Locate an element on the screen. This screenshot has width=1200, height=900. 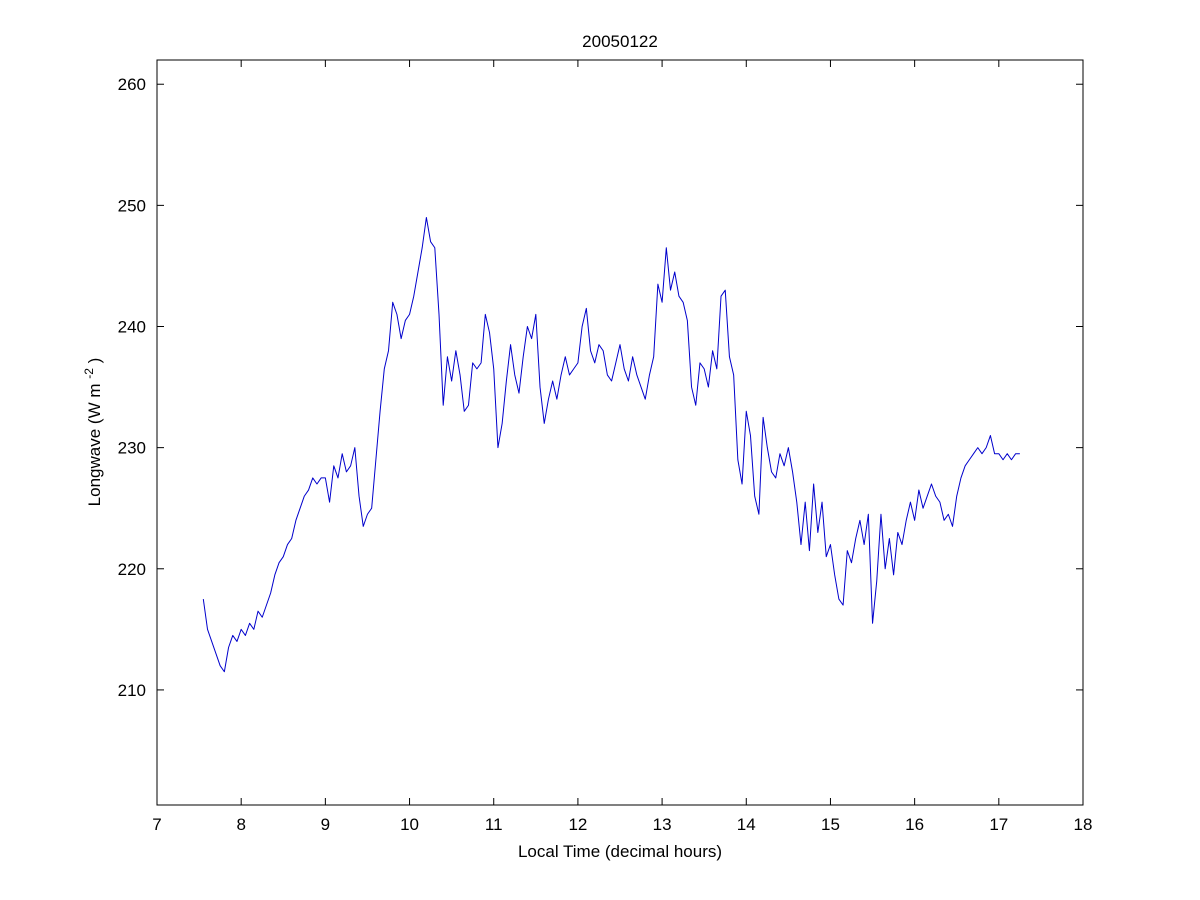
y-tick-label: 250 is located at coordinates (132, 205).